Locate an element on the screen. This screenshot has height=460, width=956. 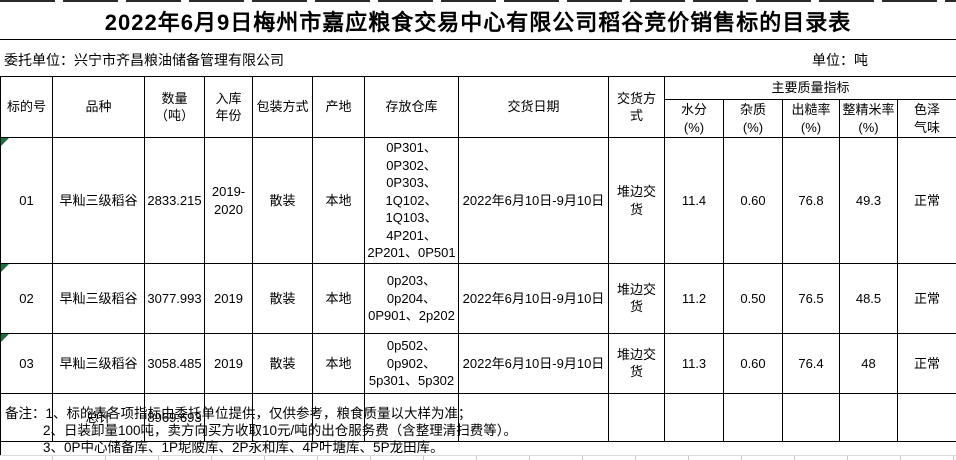
cell-impurity: 0.50 is located at coordinates (753, 298).